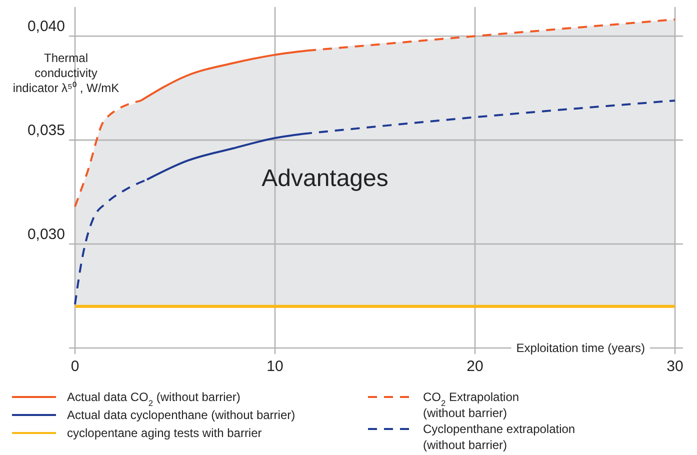 This screenshot has width=697, height=455. Describe the element at coordinates (164, 433) in the screenshot. I see `legend-label: cyclopentane aging tests with barrier` at that location.